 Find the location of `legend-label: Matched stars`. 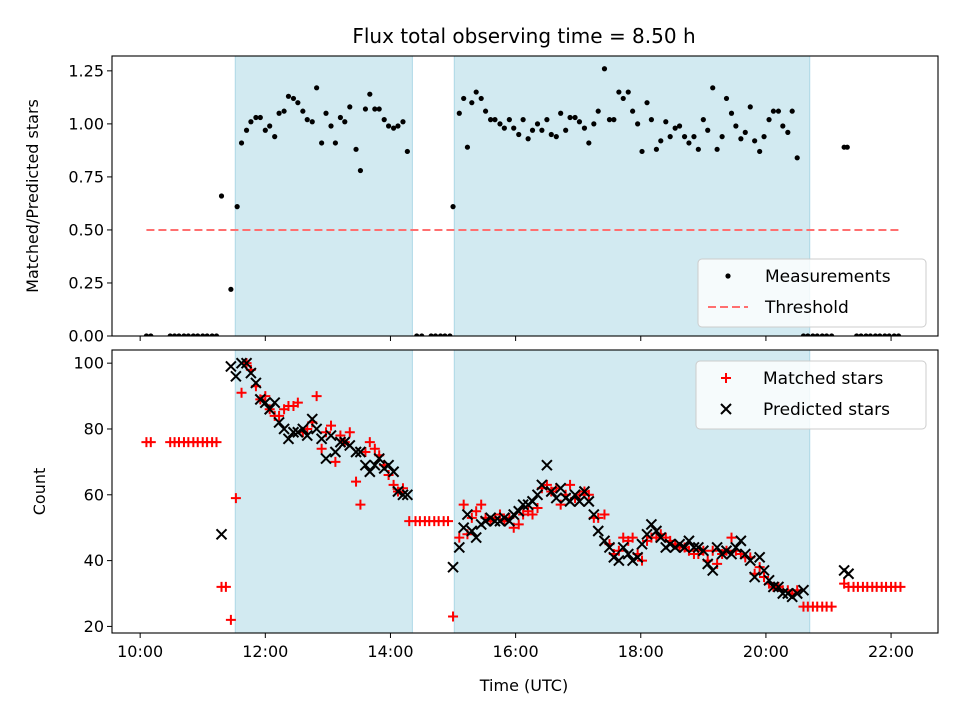

legend-label: Matched stars is located at coordinates (823, 379).